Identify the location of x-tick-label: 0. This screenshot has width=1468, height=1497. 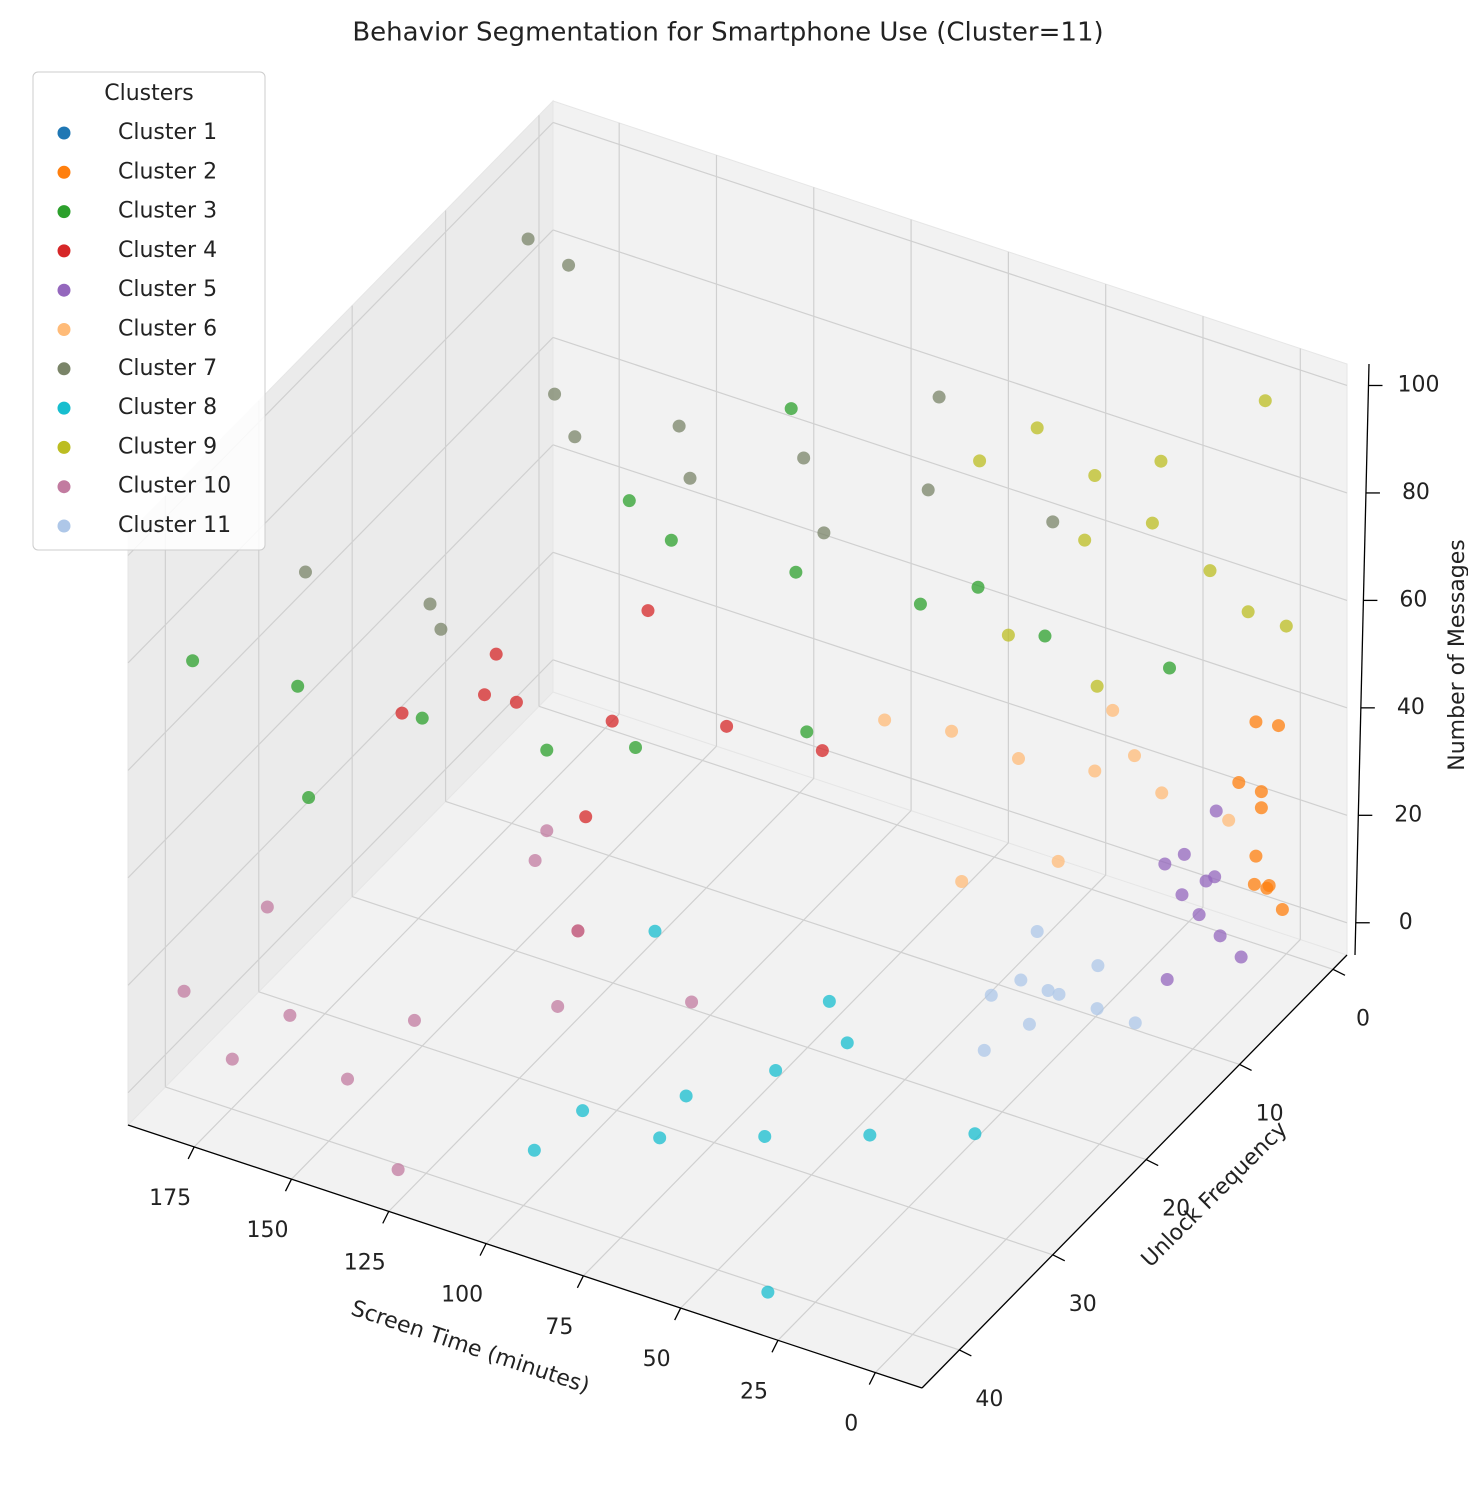
(851, 1424).